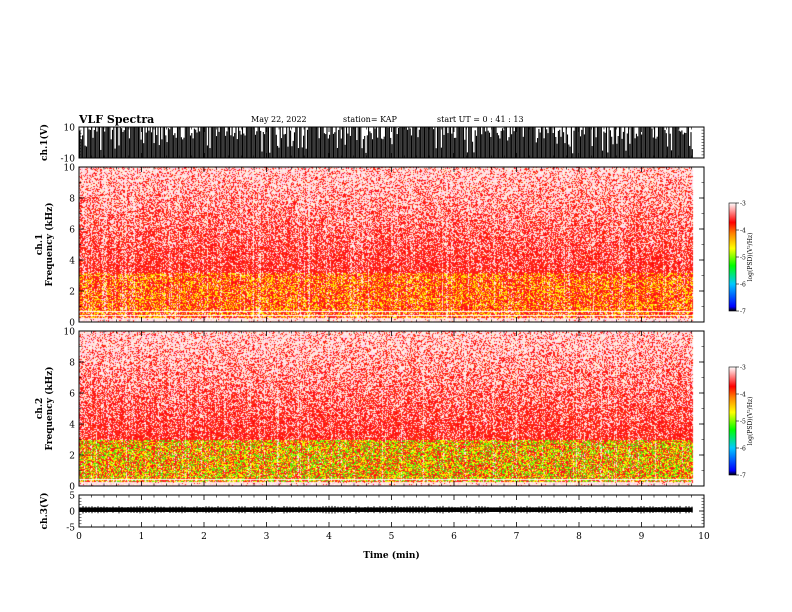 Image resolution: width=792 pixels, height=612 pixels. Describe the element at coordinates (45, 244) in the screenshot. I see `y-axis-label: ch.1Frequency (kHz)` at that location.